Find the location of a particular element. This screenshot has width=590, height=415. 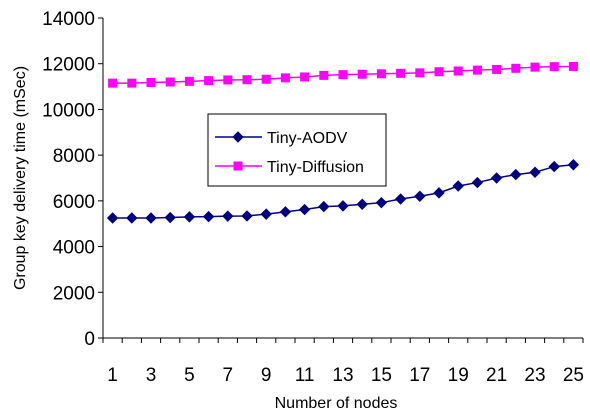

y-tick-label: 8000 is located at coordinates (74, 156).